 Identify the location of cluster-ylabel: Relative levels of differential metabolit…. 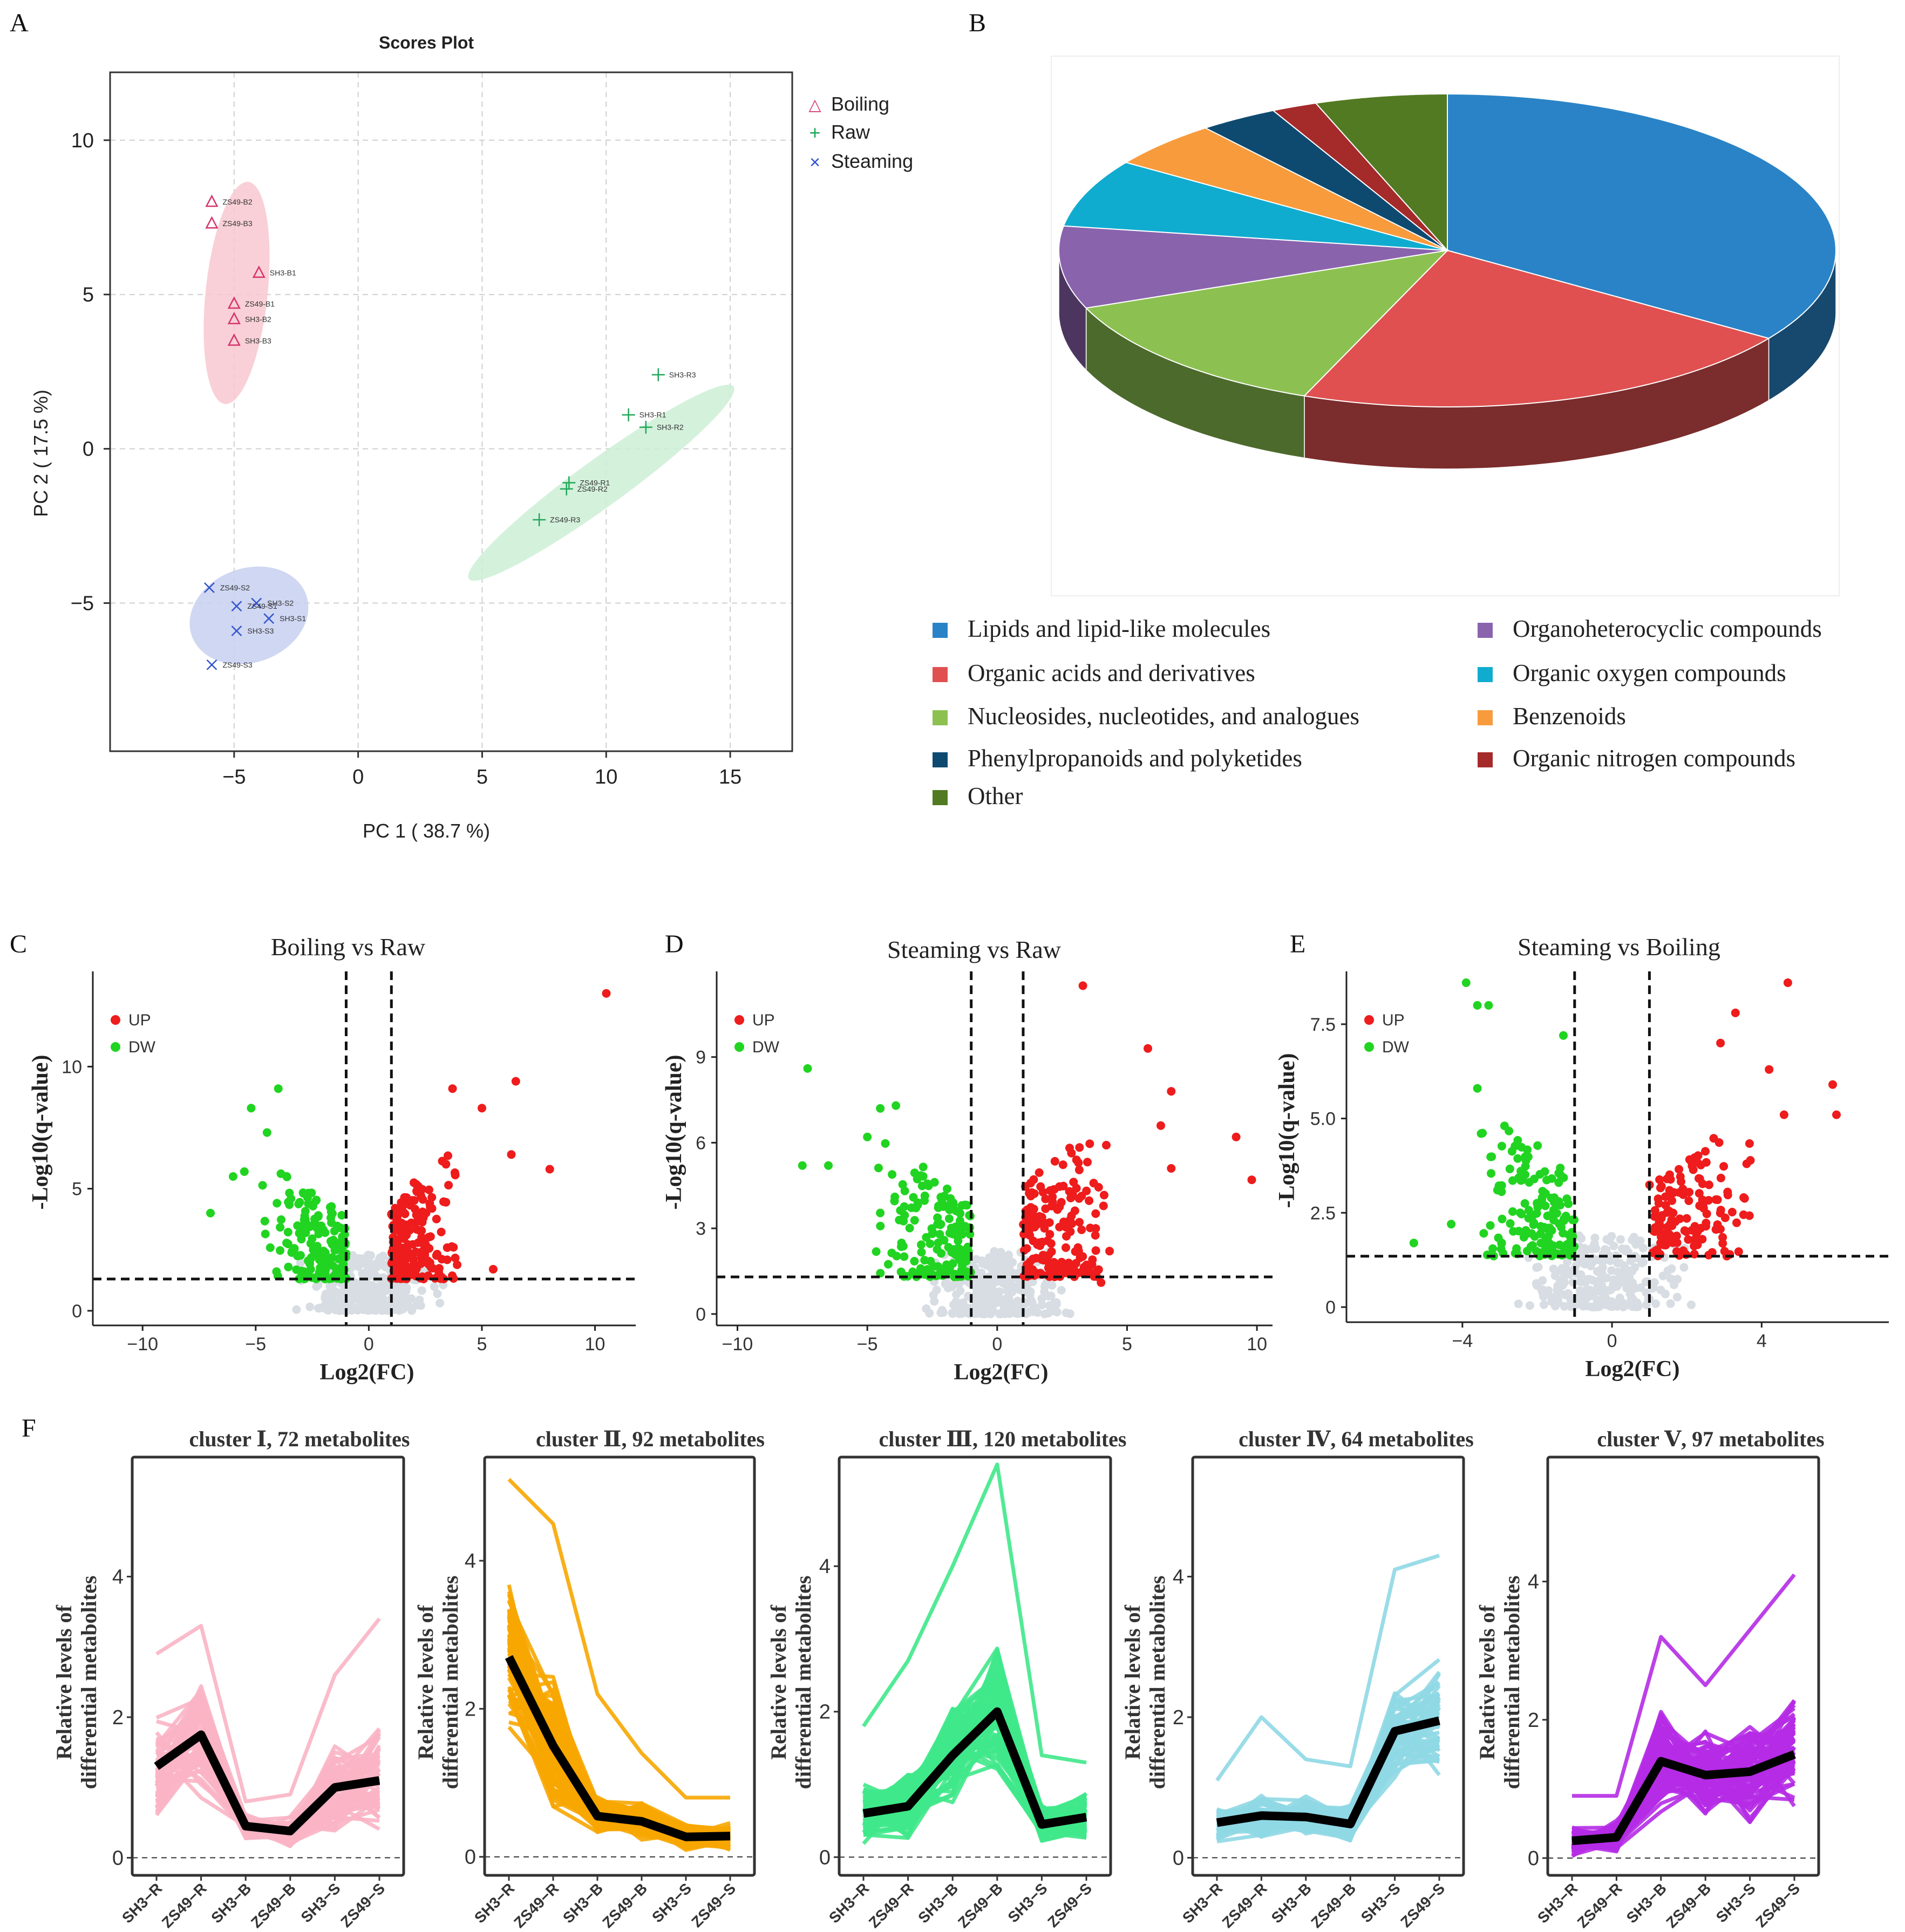
(790, 1683).